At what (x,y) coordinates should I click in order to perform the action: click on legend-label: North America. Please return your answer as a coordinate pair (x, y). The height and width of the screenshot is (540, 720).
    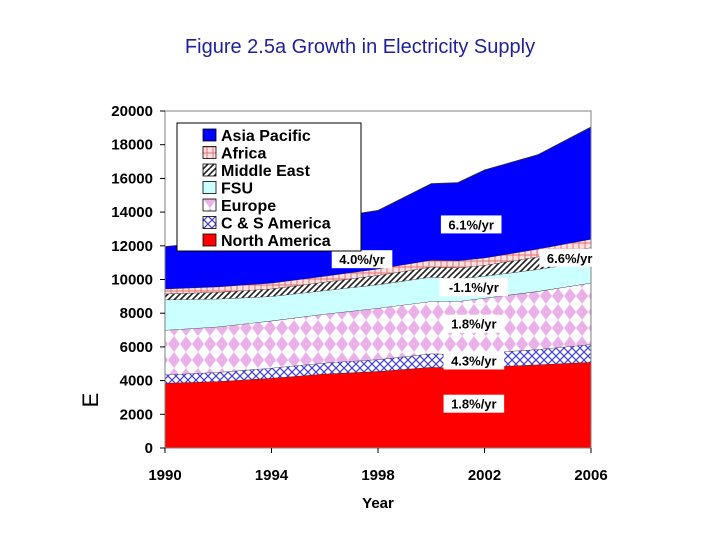
    Looking at the image, I should click on (276, 241).